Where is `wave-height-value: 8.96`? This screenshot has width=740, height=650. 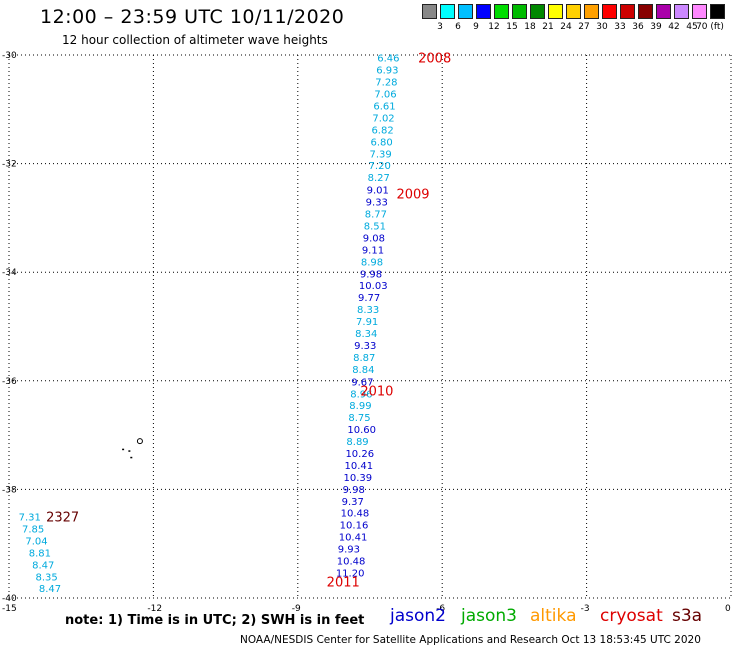 wave-height-value: 8.96 is located at coordinates (361, 394).